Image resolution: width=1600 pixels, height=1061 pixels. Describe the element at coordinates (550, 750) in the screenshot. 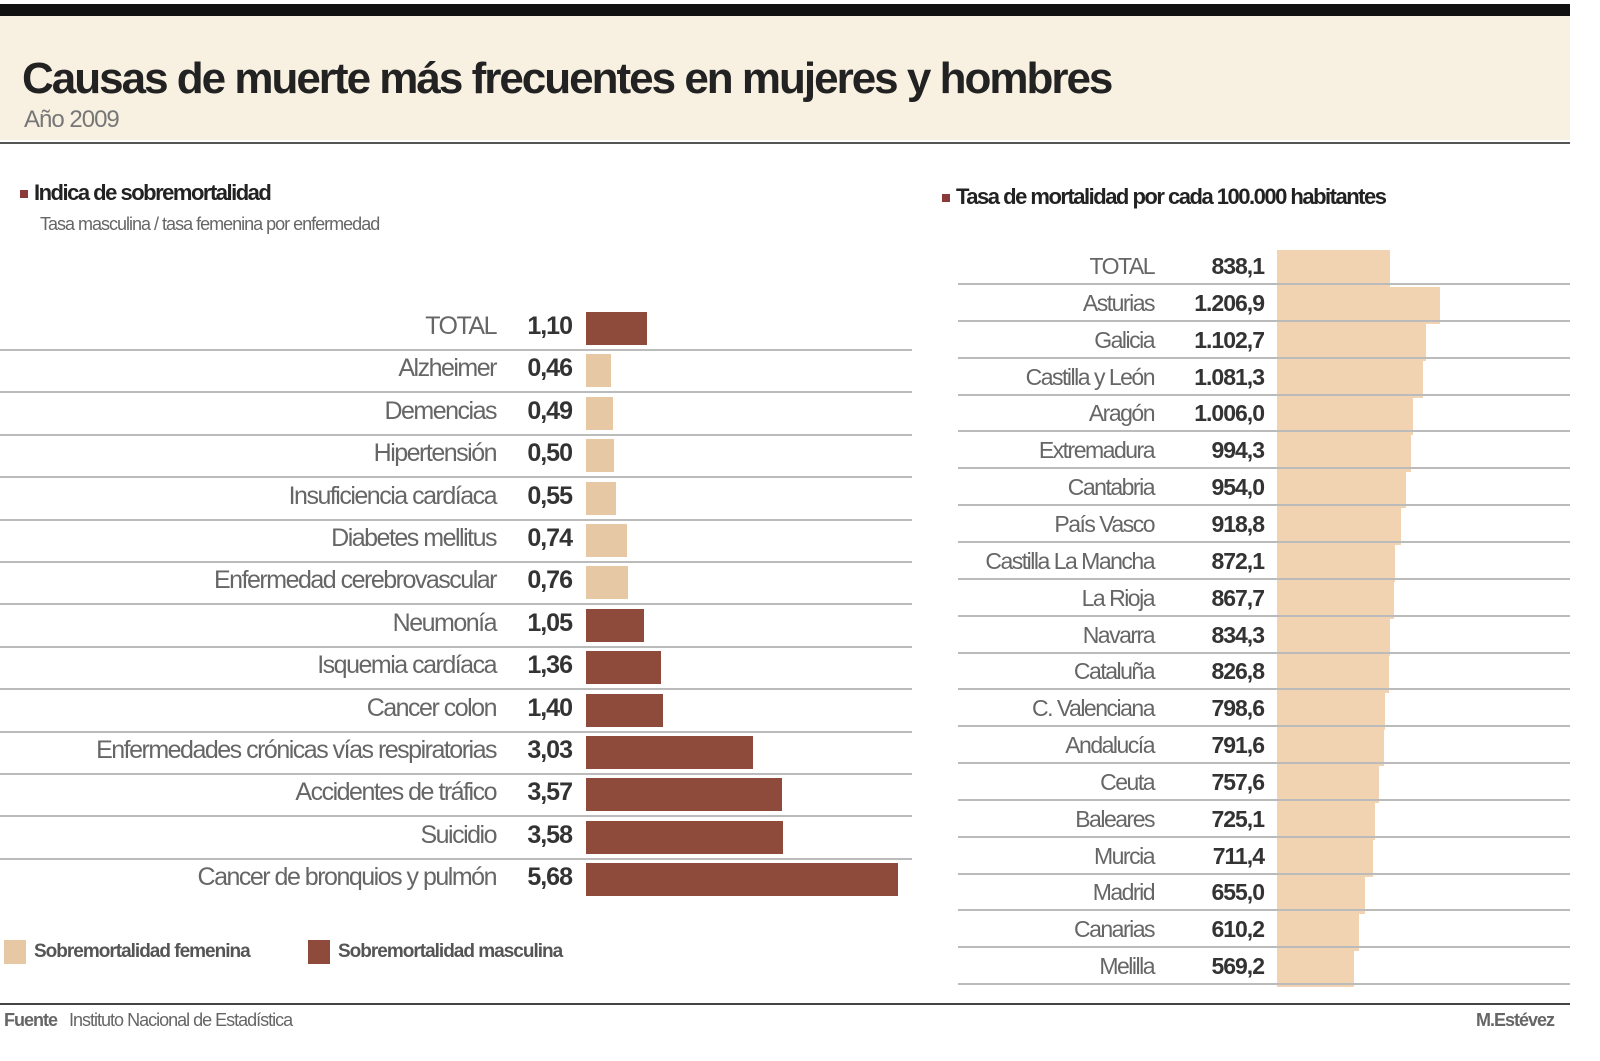

I see `value-label: 3,03` at that location.